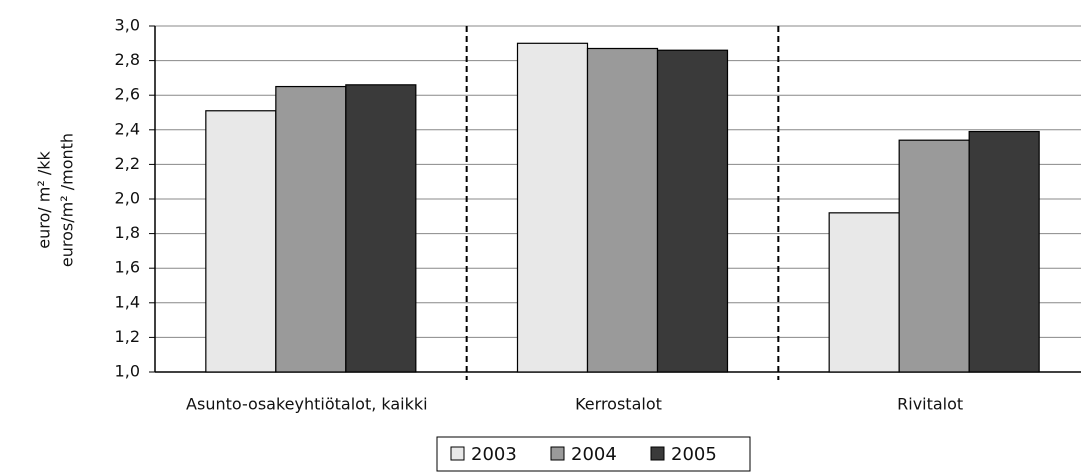  Describe the element at coordinates (67, 200) in the screenshot. I see `y-axis-label: euros/m² /month` at that location.